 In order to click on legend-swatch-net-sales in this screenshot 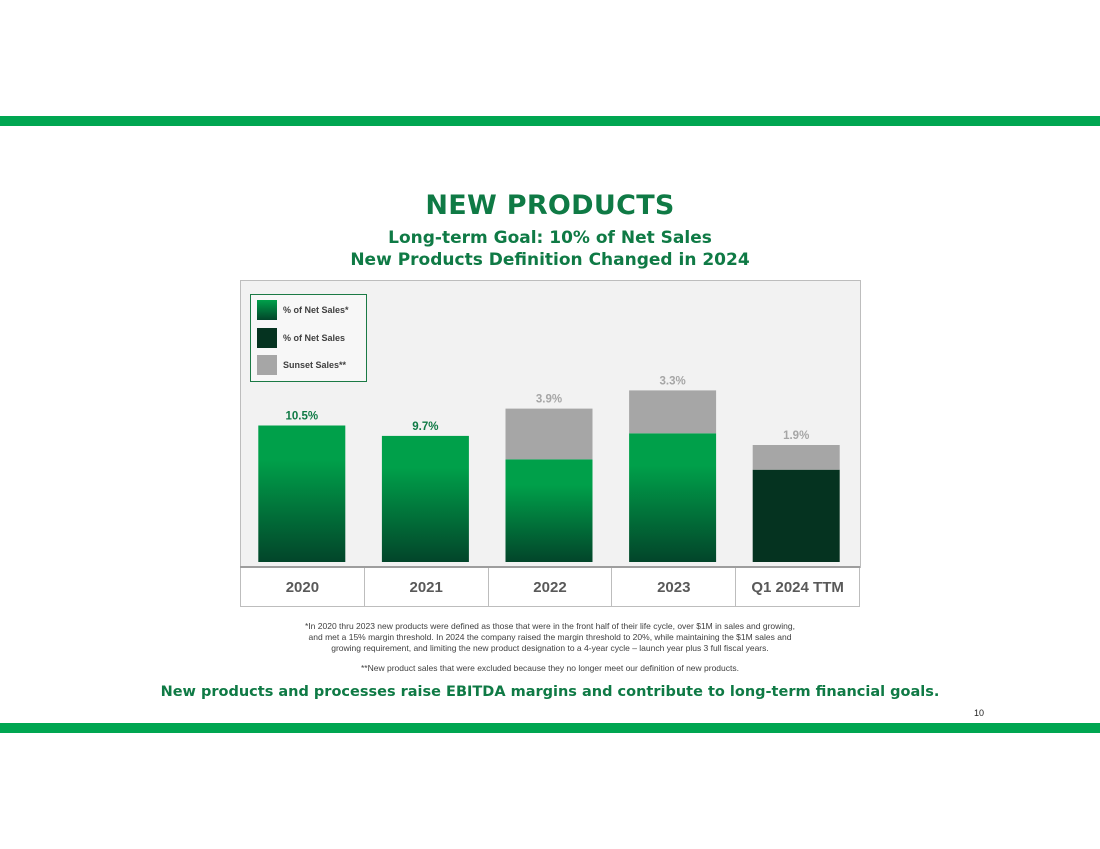, I will do `click(267, 338)`.